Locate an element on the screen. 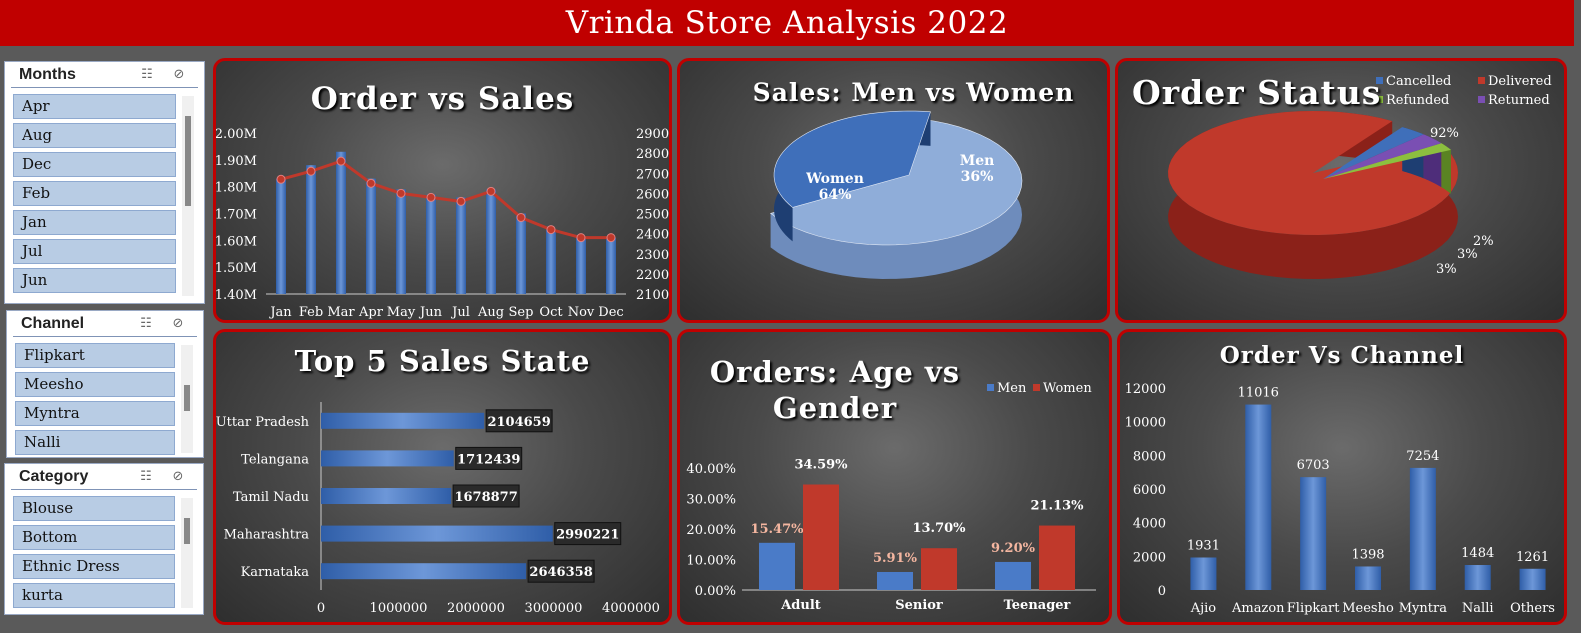 Image resolution: width=1581 pixels, height=633 pixels. data-label: 15.47% is located at coordinates (777, 529).